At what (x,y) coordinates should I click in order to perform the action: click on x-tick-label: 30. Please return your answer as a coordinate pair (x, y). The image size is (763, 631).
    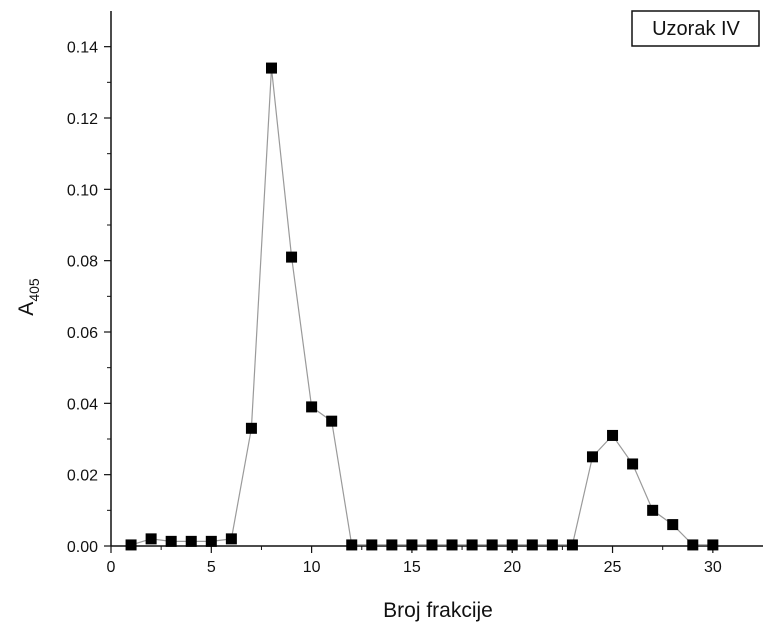
    Looking at the image, I should click on (713, 567).